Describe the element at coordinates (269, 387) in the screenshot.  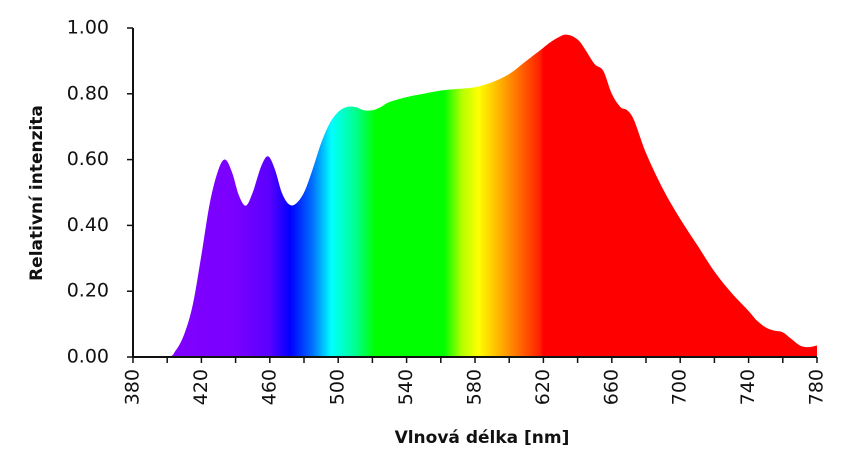
I see `x-tick-label: 460` at that location.